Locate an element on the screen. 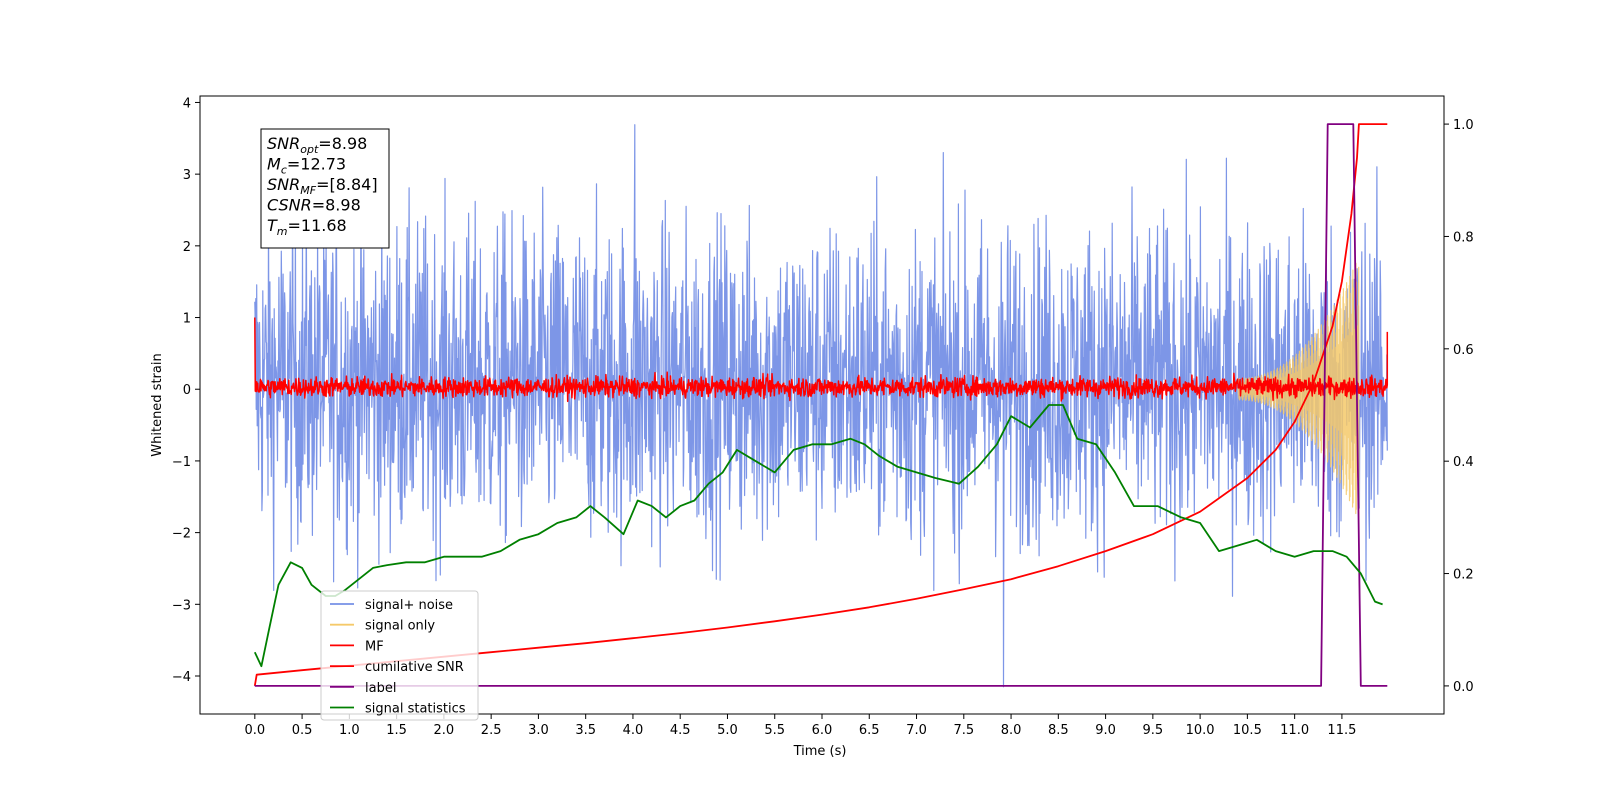 Image resolution: width=1600 pixels, height=800 pixels. x-tick-label: 4.5 is located at coordinates (680, 730).